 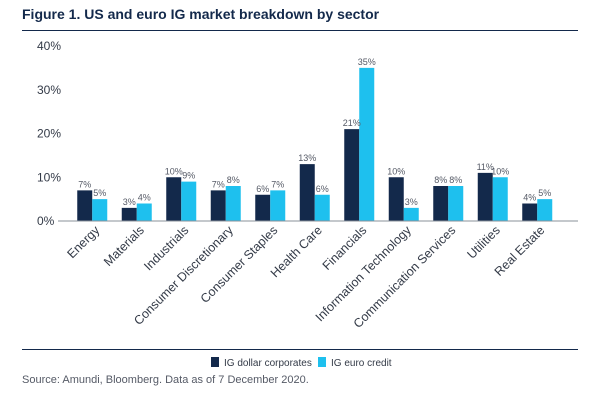 I want to click on data-label: 21%, so click(x=352, y=123).